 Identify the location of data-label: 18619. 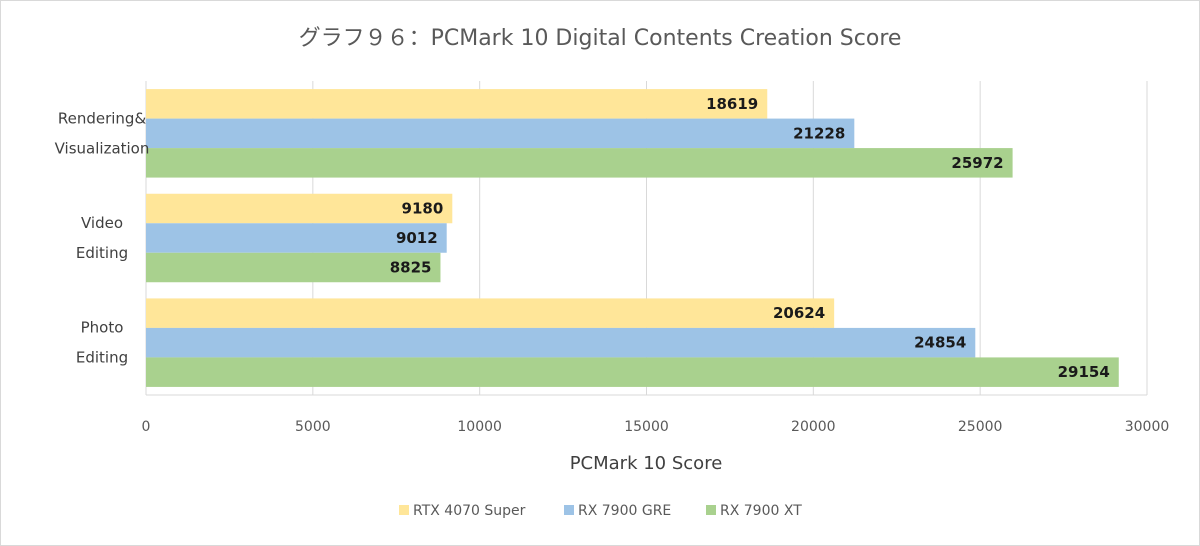
(732, 104).